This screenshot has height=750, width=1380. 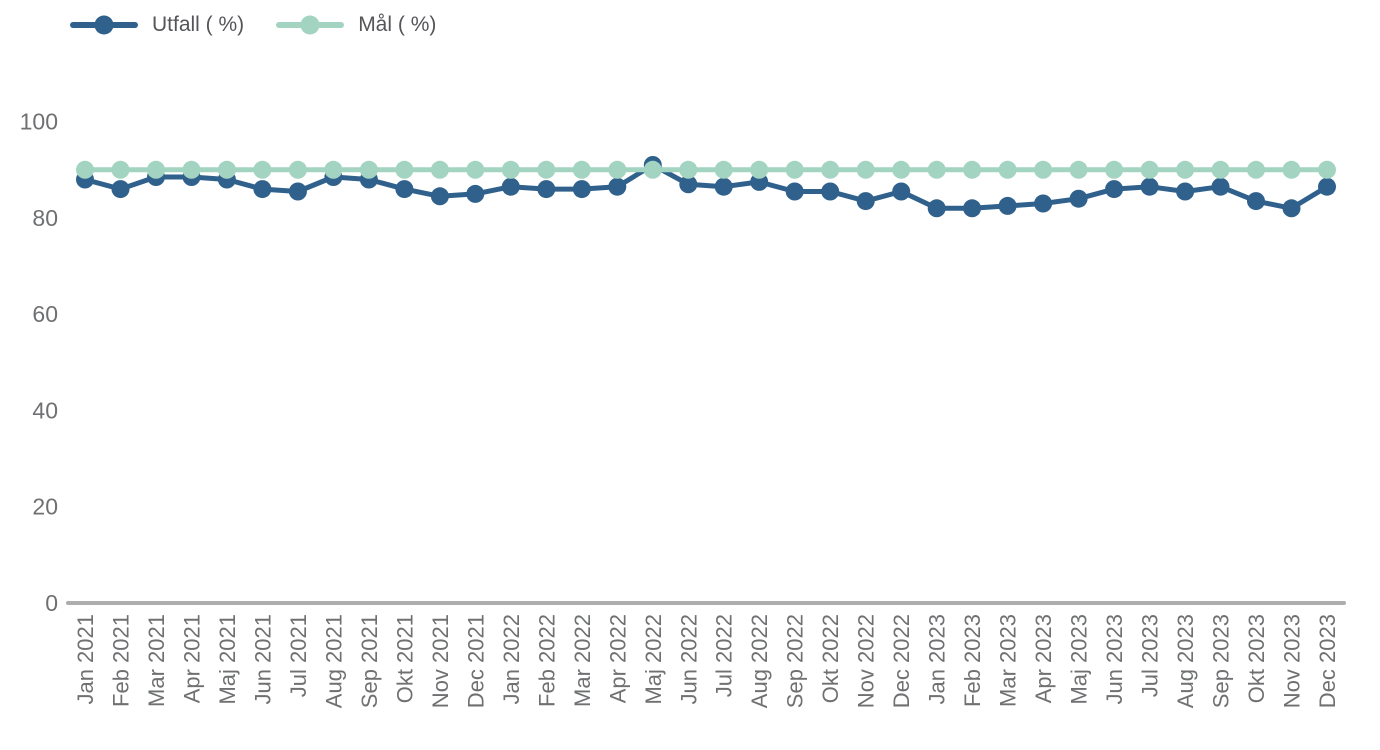 What do you see at coordinates (1079, 659) in the screenshot?
I see `x-tick-label: Maj 2023` at bounding box center [1079, 659].